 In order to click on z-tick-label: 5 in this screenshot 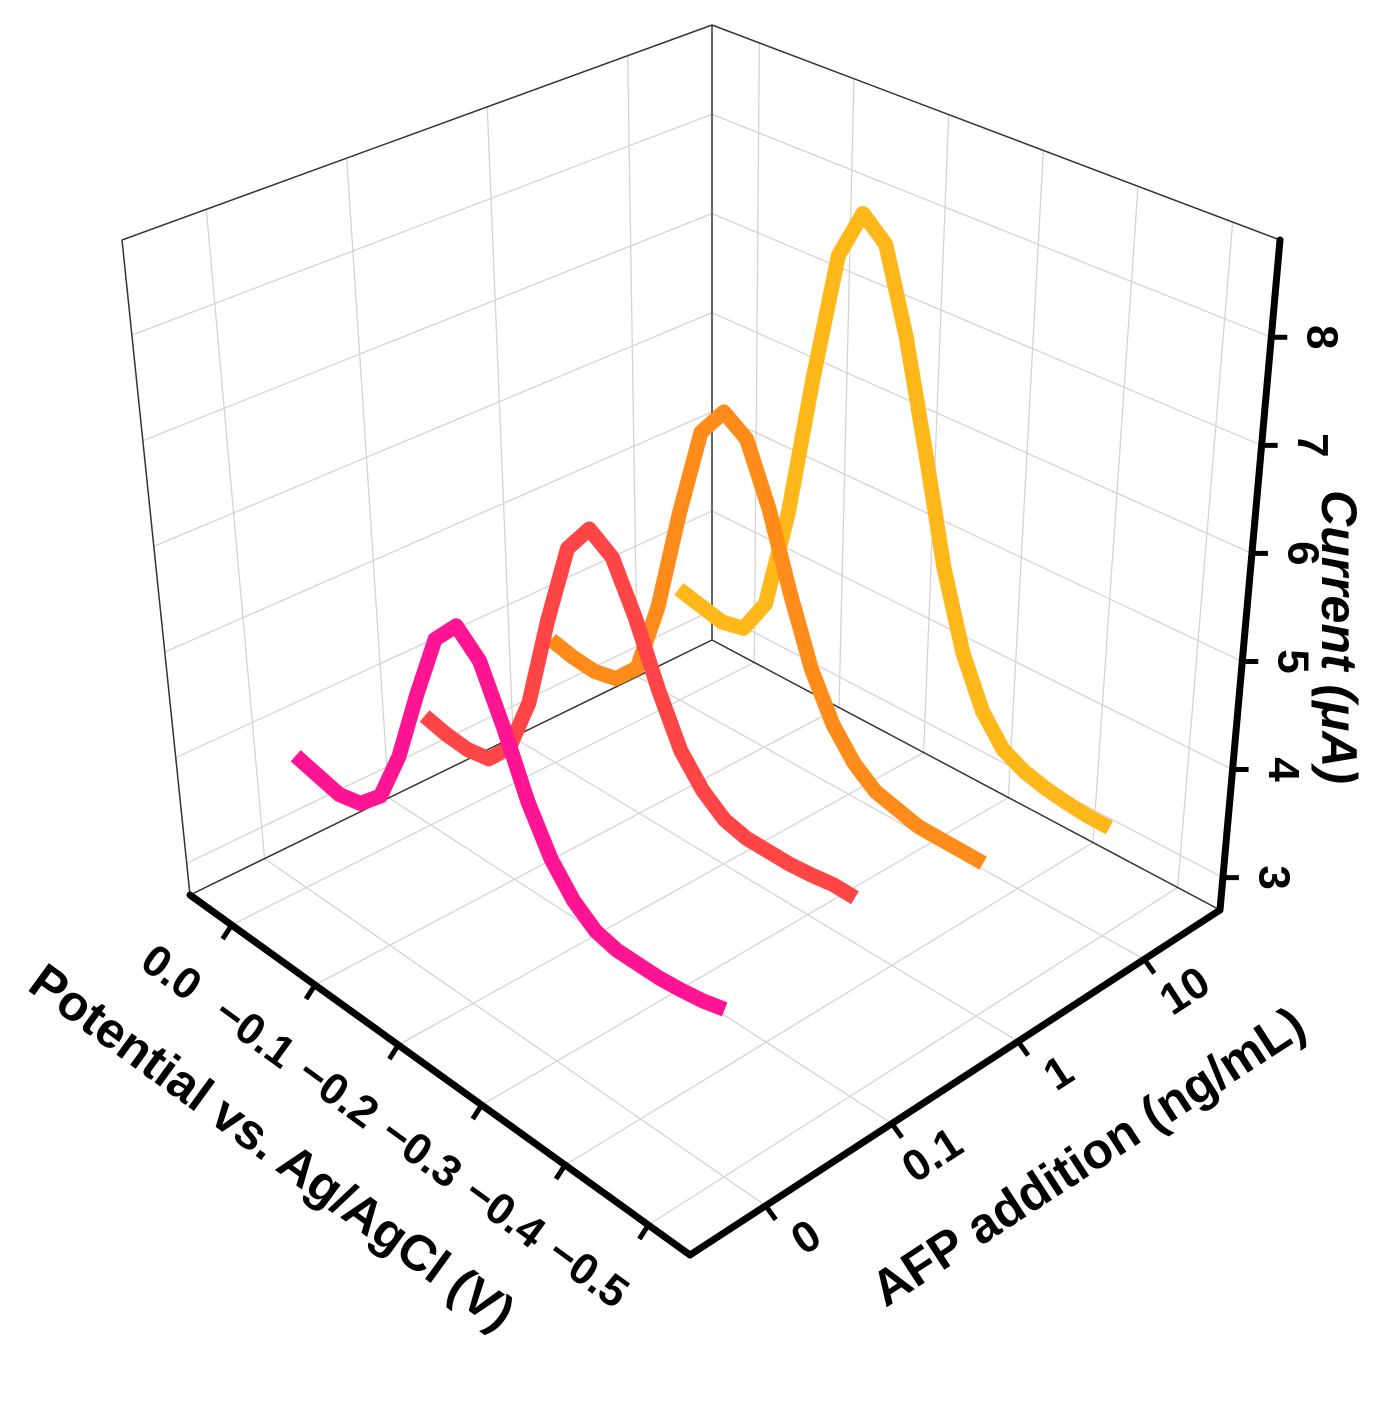, I will do `click(1293, 661)`.